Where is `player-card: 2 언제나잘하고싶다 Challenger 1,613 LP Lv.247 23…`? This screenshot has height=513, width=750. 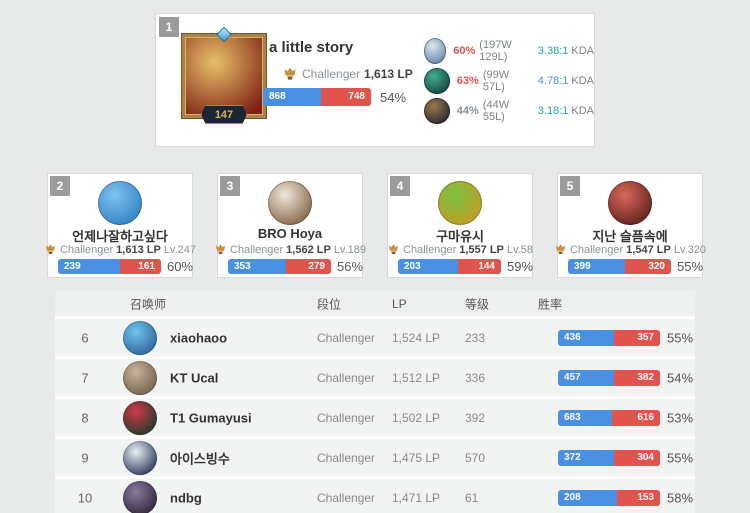
player-card: 2 언제나잘하고싶다 Challenger 1,613 LP Lv.247 23… is located at coordinates (120, 225).